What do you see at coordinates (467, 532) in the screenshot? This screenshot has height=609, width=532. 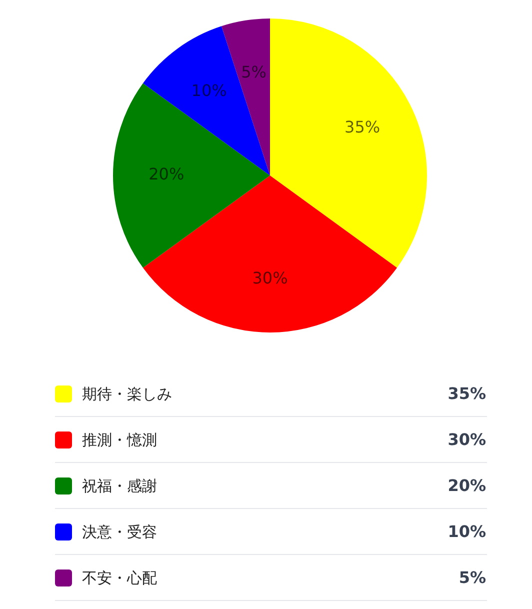 I see `text: 10%` at bounding box center [467, 532].